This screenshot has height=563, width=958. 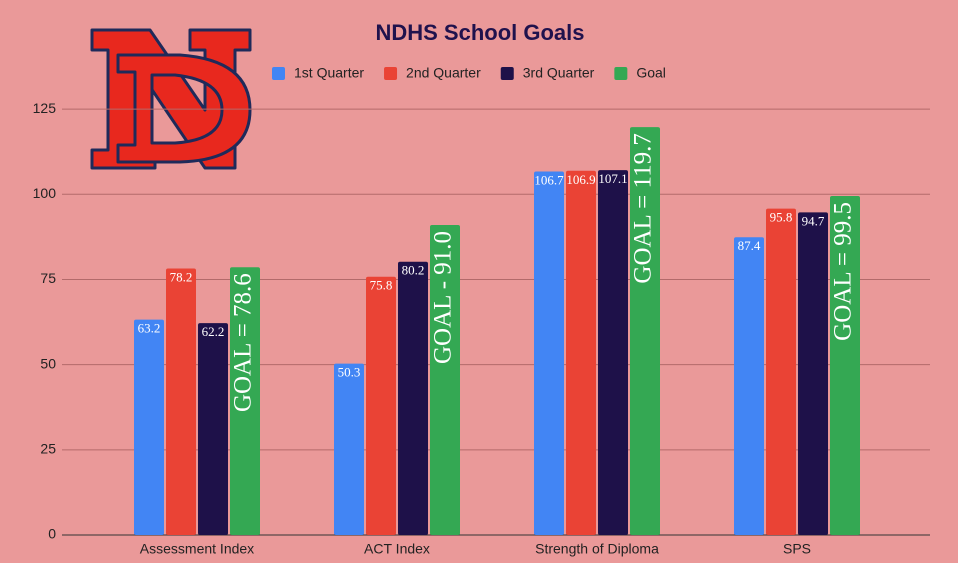 I want to click on y-tick-label: 125, so click(x=45, y=108).